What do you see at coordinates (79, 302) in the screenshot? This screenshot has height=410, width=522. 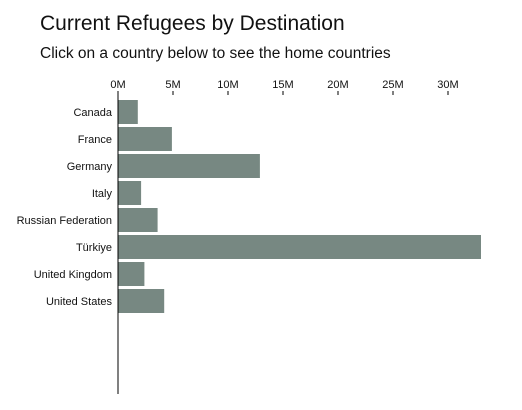 I see `category-label: United States` at bounding box center [79, 302].